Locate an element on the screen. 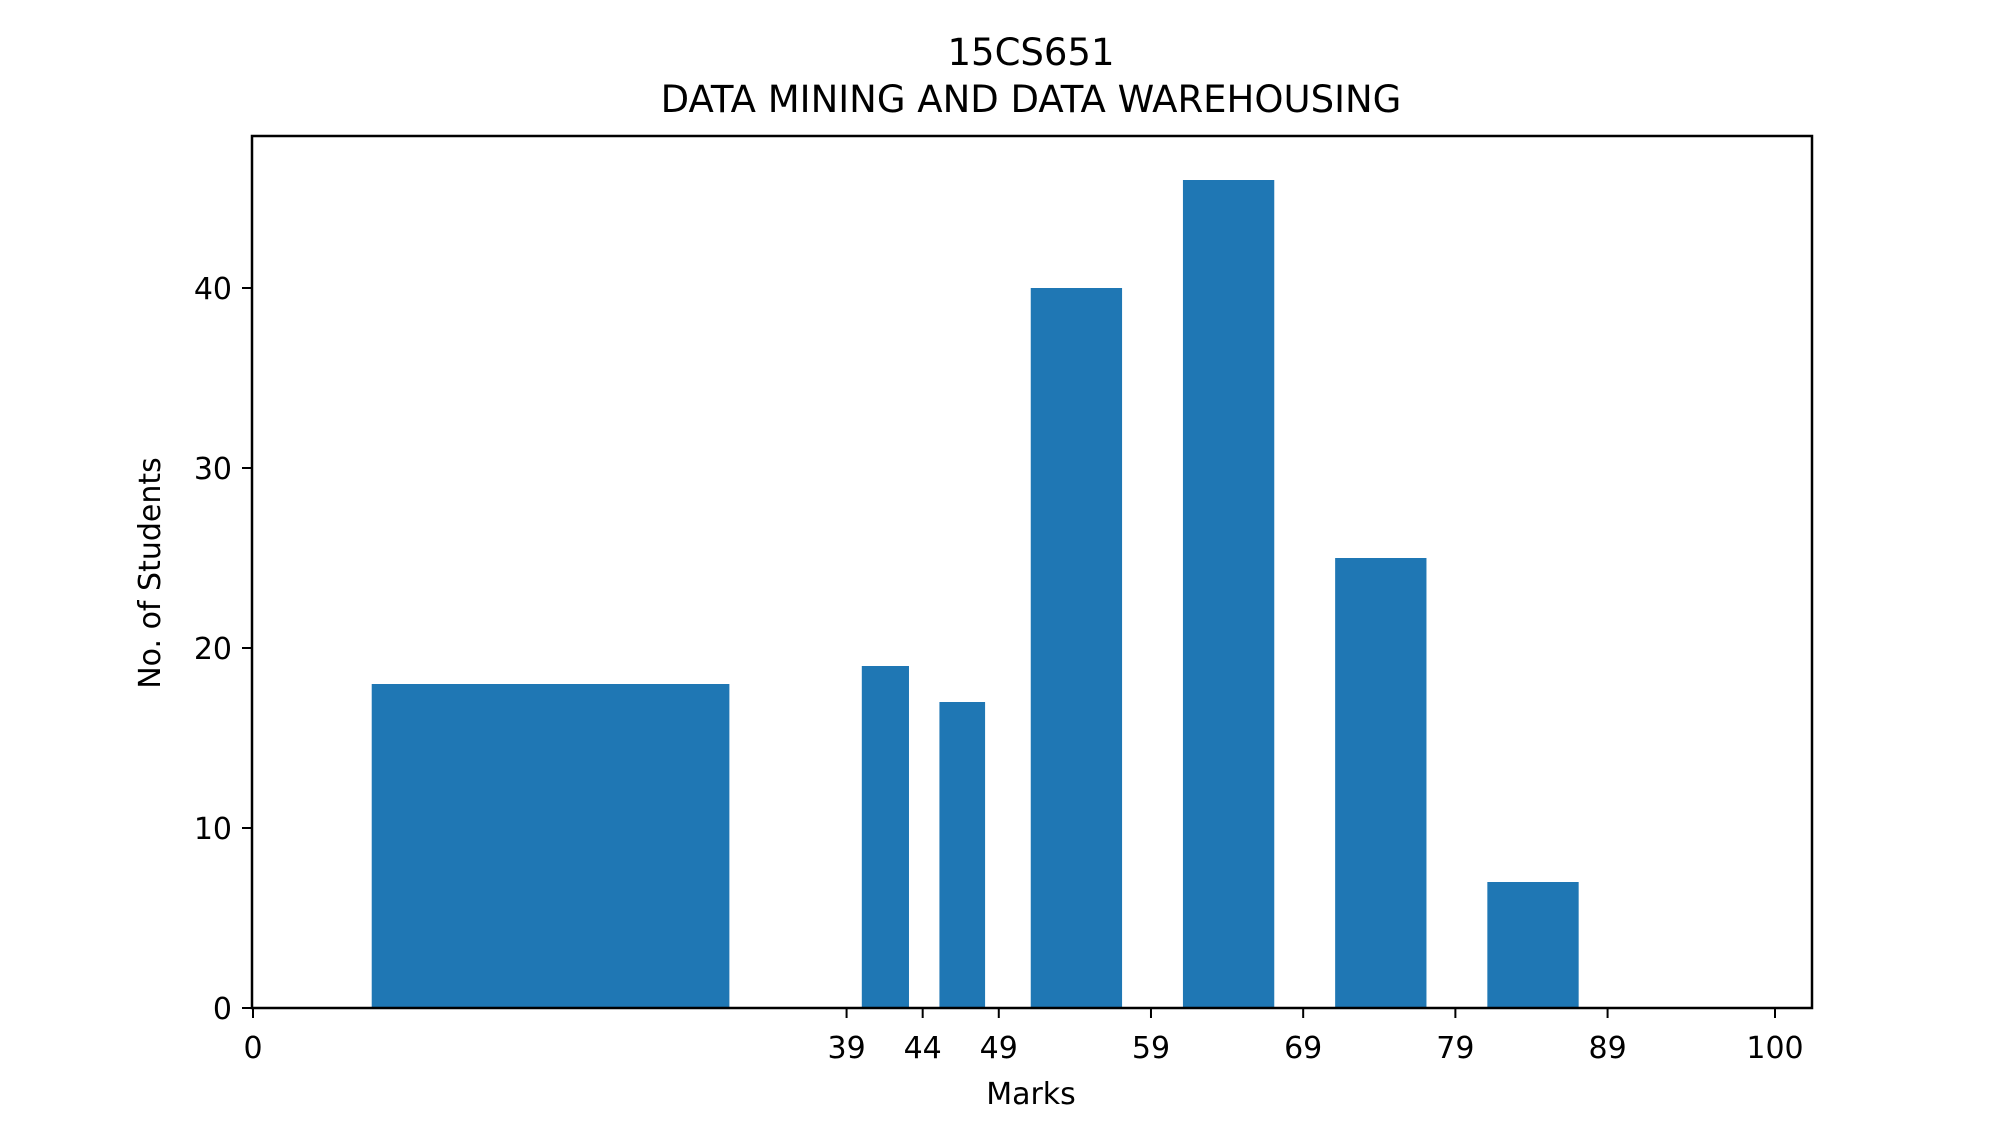  x-tick-label: 59 is located at coordinates (1151, 1048).